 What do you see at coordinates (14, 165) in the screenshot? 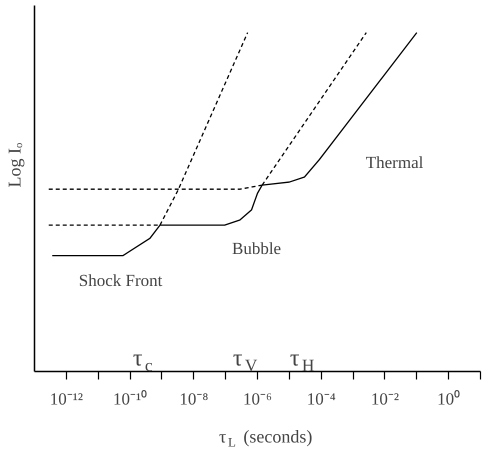
I see `y-axis-title: Log Iₒ` at bounding box center [14, 165].